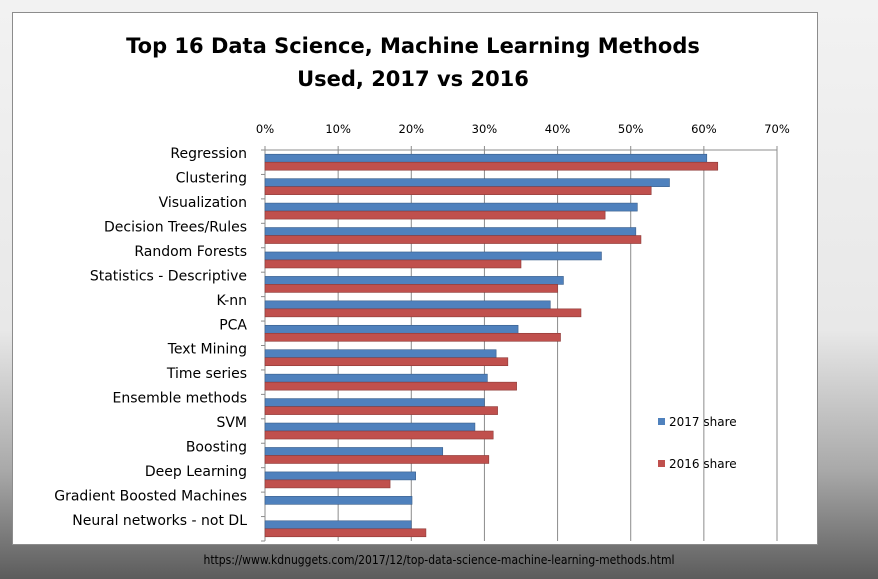  What do you see at coordinates (150, 496) in the screenshot?
I see `category-label-14: Gradient Boosted Machines` at bounding box center [150, 496].